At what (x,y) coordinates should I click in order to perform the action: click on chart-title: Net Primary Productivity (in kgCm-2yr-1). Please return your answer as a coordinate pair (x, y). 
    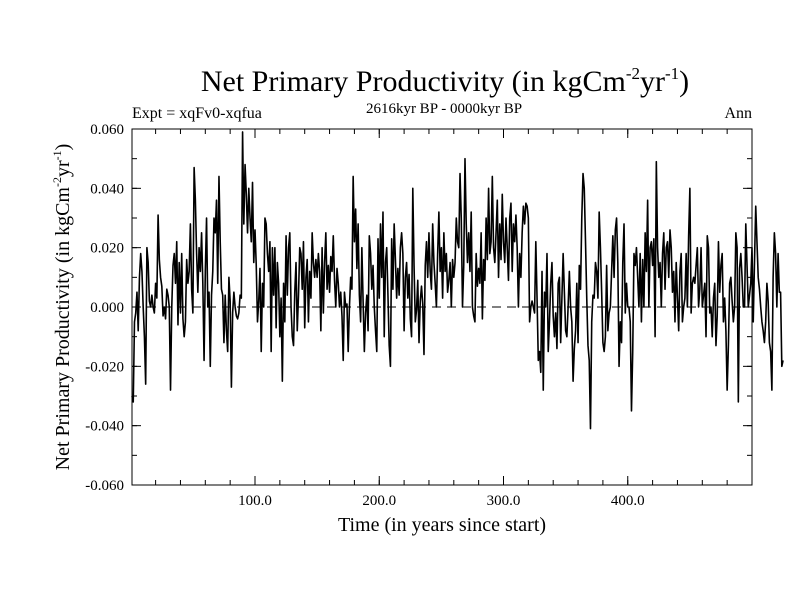
    Looking at the image, I should click on (445, 81).